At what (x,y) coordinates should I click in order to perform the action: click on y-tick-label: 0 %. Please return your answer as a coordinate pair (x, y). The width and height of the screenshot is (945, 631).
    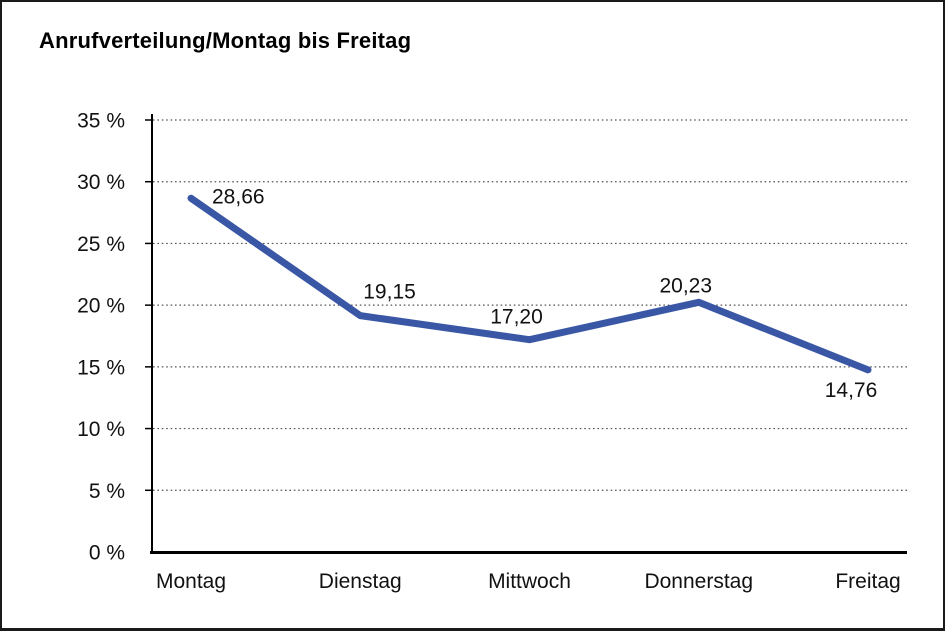
    Looking at the image, I should click on (107, 553).